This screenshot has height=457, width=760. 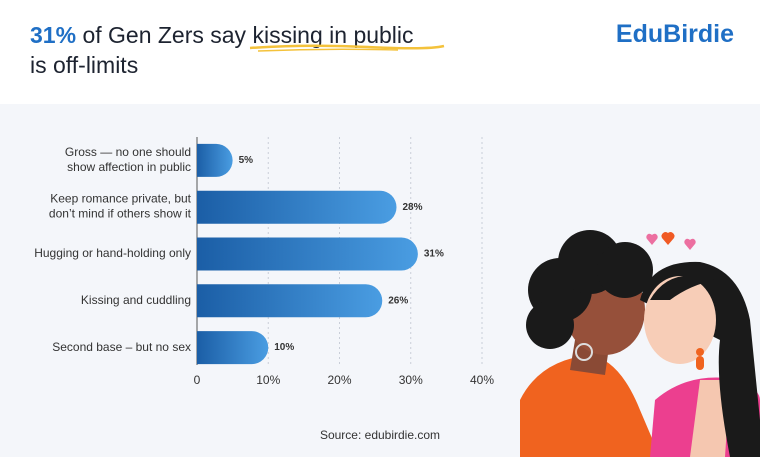 What do you see at coordinates (482, 380) in the screenshot?
I see `x-tick-label: 40%` at bounding box center [482, 380].